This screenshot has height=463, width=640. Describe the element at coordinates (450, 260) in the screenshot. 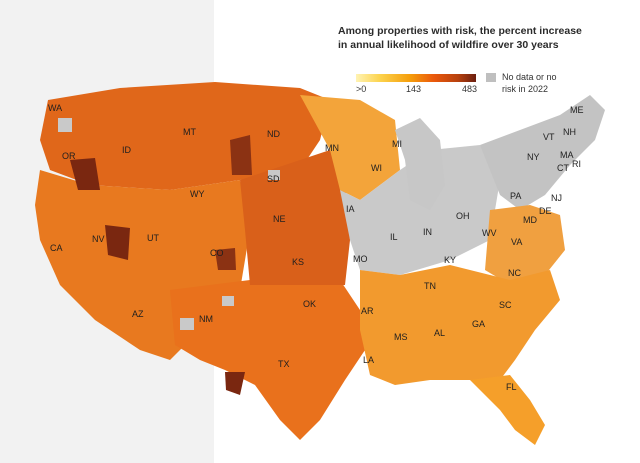

I see `state-label: KY` at that location.